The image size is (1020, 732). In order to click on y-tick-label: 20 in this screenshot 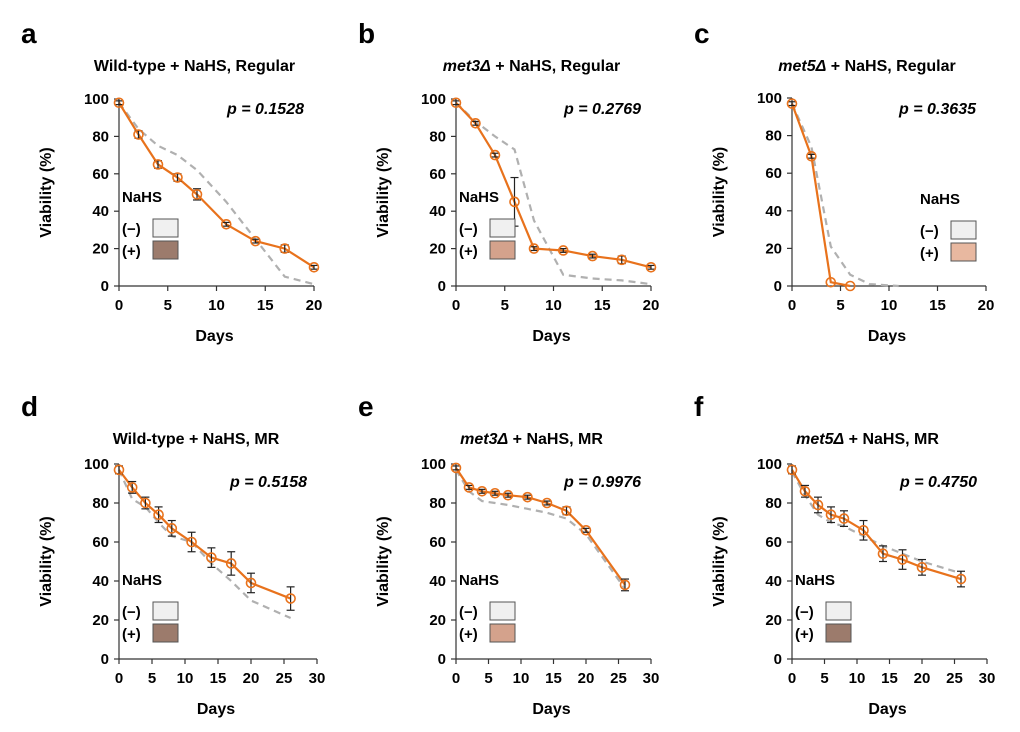, I will do `click(773, 248)`.